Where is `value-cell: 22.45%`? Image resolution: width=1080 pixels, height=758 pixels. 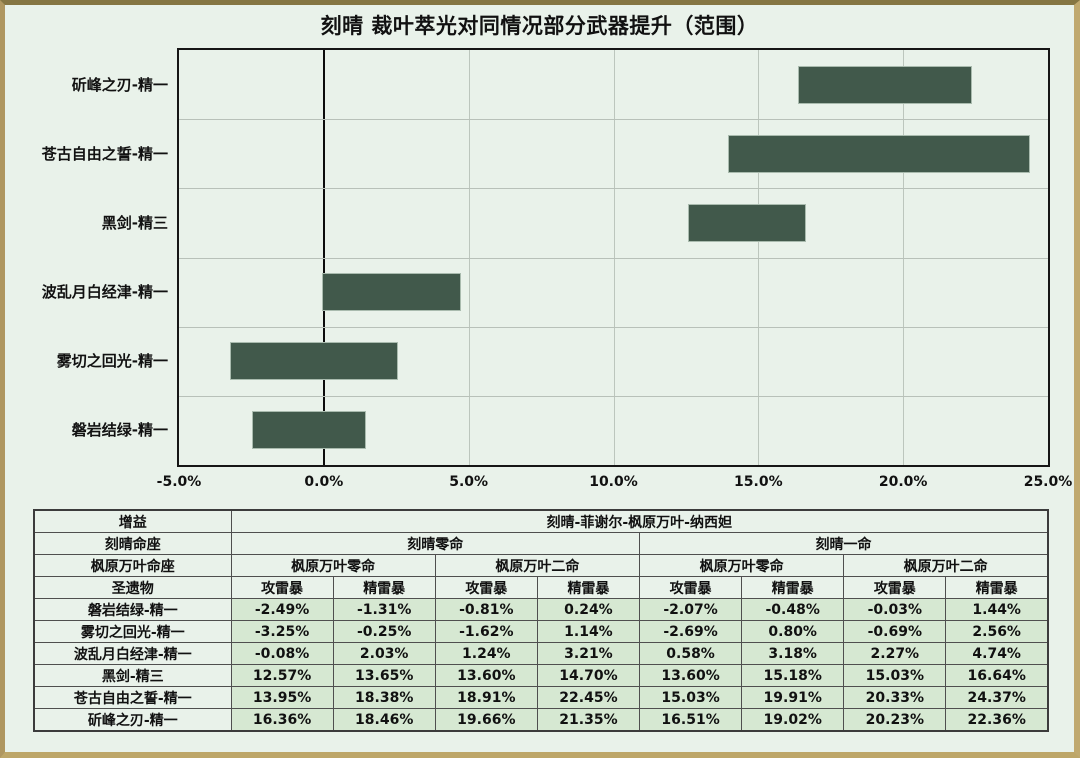 value-cell: 22.45% is located at coordinates (588, 697).